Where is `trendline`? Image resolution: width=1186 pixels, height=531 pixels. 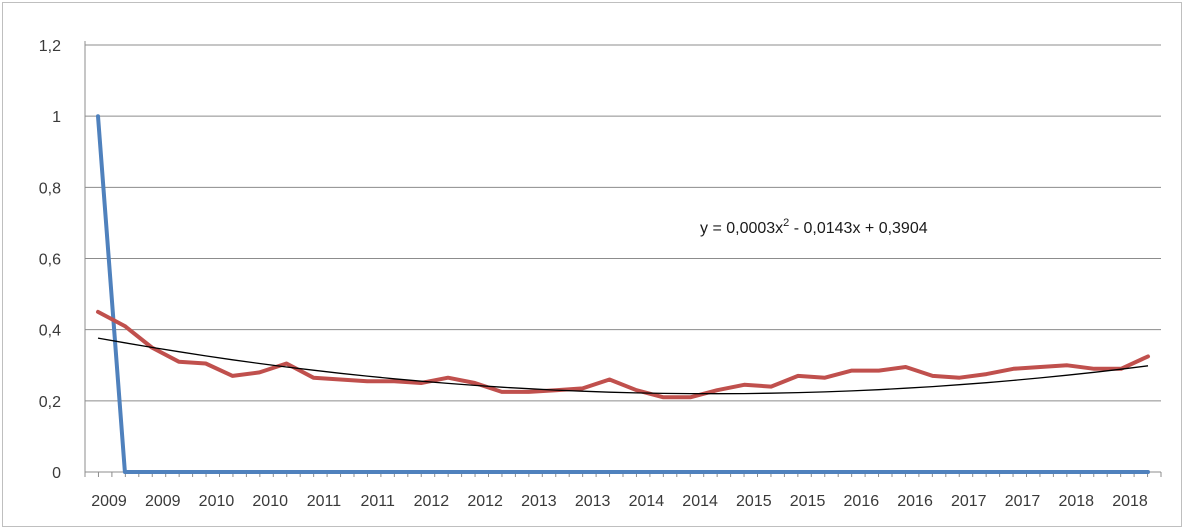 trendline is located at coordinates (623, 366).